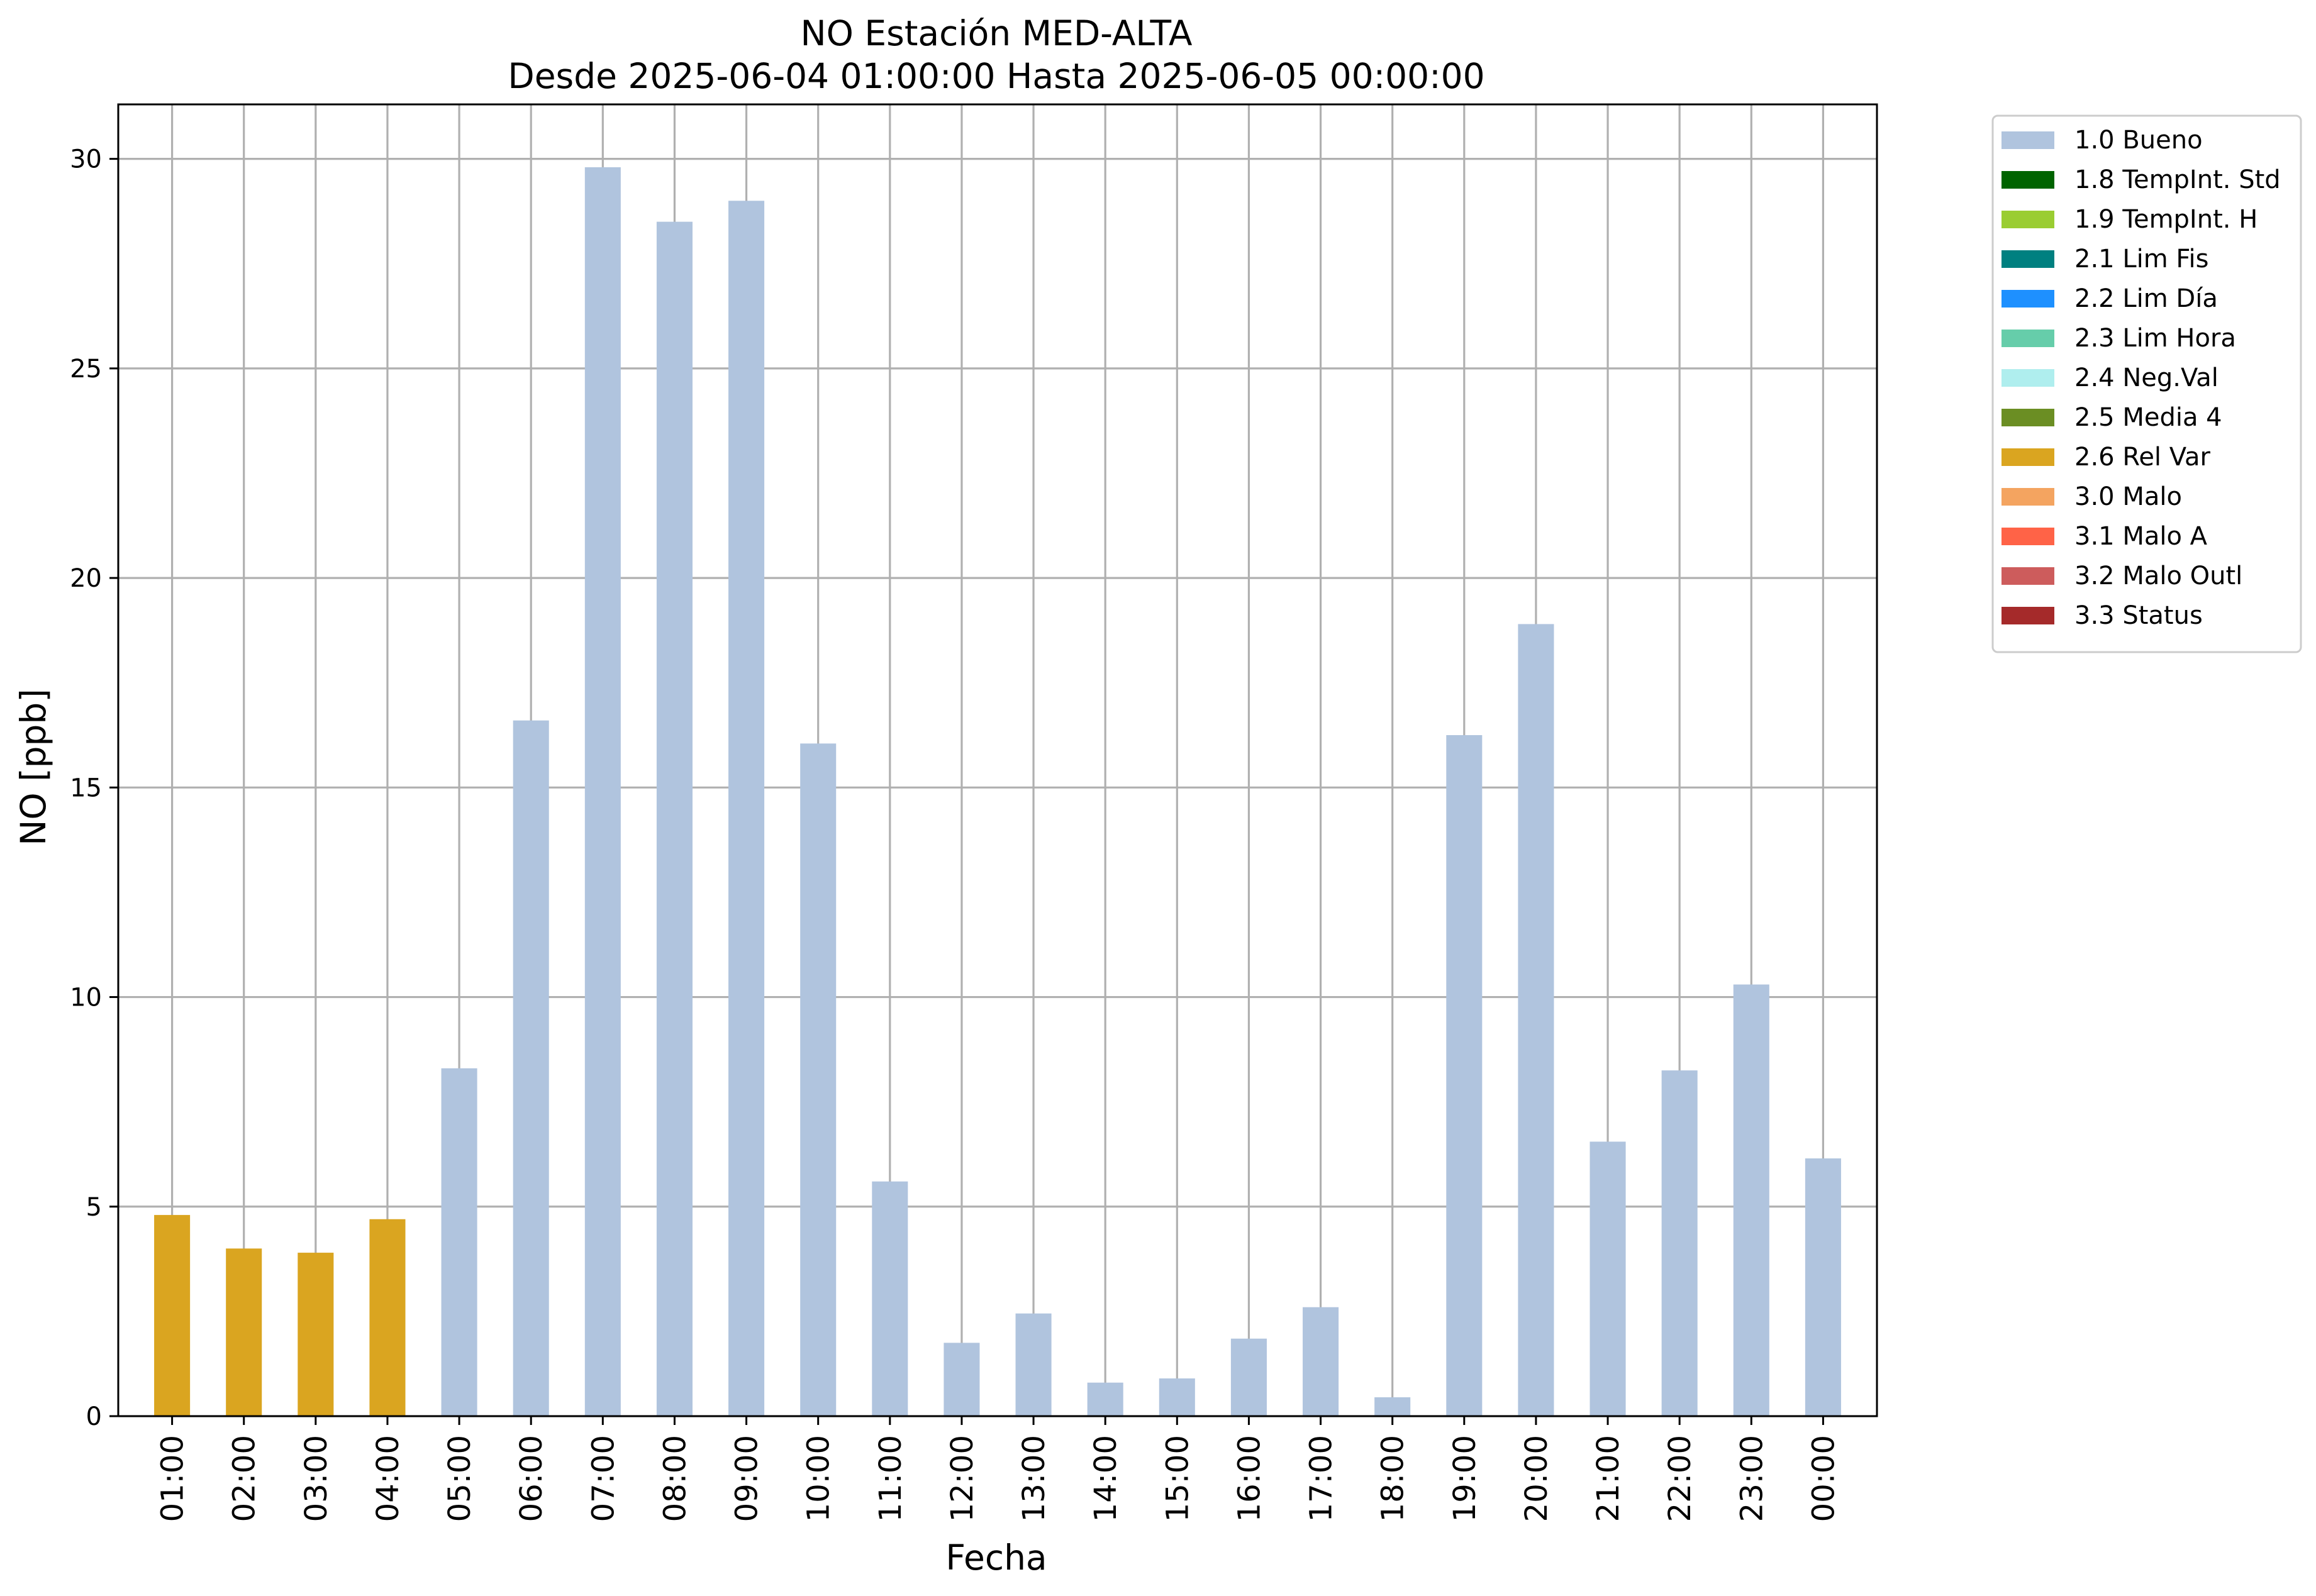  Describe the element at coordinates (746, 809) in the screenshot. I see `bar-09:00` at that location.